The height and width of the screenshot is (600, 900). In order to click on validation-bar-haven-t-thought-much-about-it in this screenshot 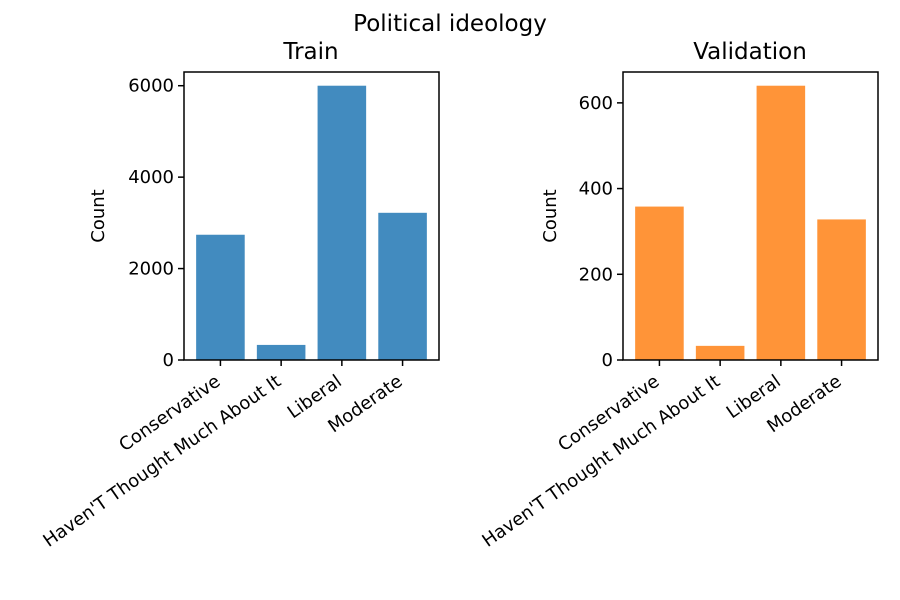, I will do `click(720, 352)`.